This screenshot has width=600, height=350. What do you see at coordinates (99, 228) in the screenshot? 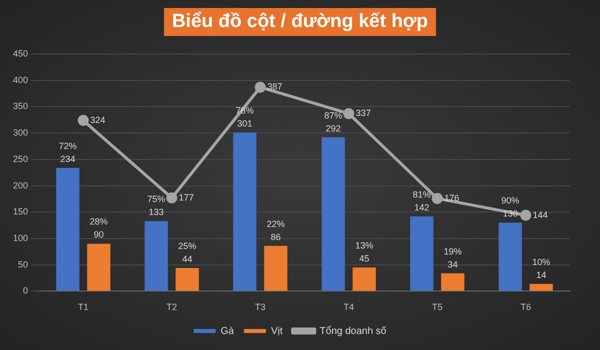
I see `data-label: 28% 90` at bounding box center [99, 228].